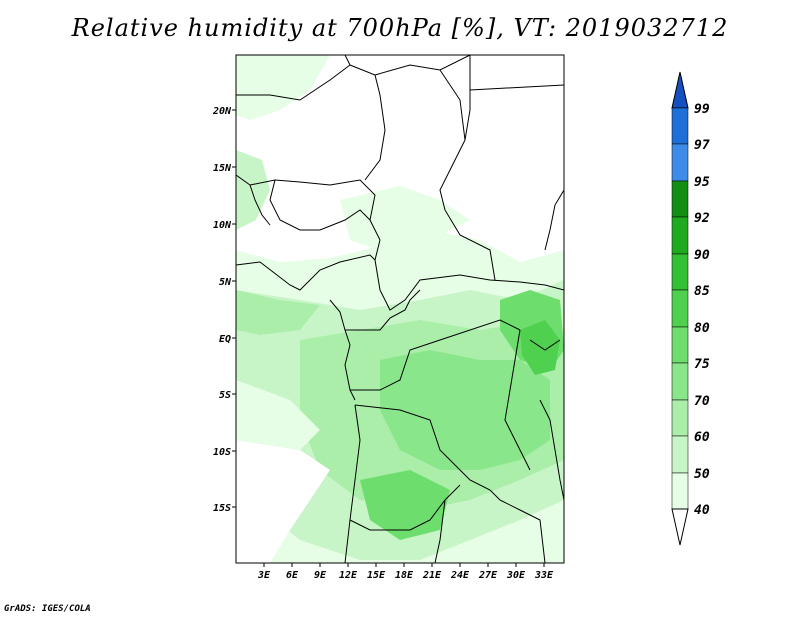  I want to click on lat-tick-label: 15N, so click(222, 168).